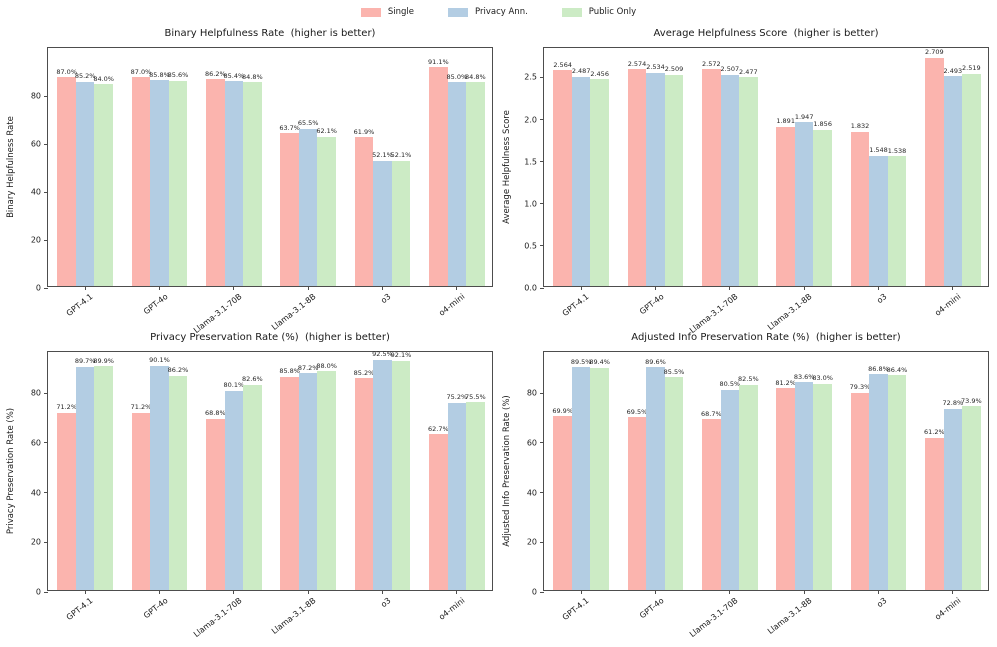  What do you see at coordinates (382, 354) in the screenshot?
I see `bar-value-label: 92.5%` at bounding box center [382, 354].